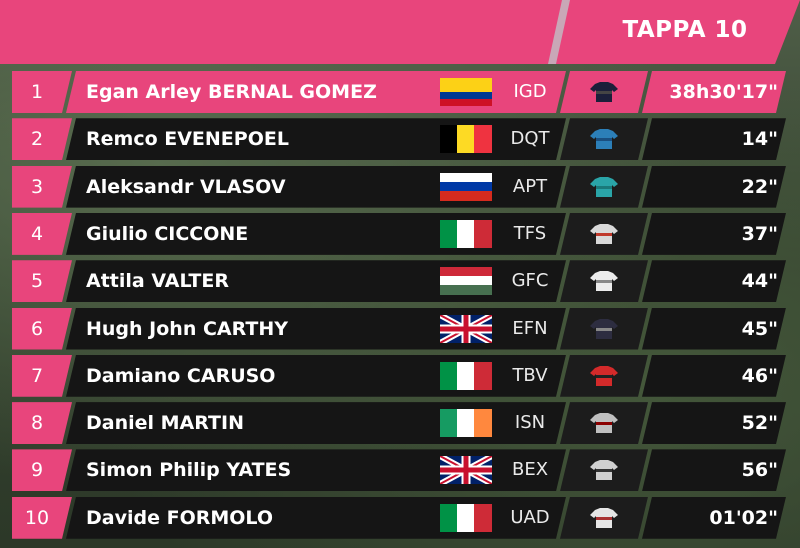  What do you see at coordinates (759, 281) in the screenshot?
I see `time-gap: 44"` at bounding box center [759, 281].